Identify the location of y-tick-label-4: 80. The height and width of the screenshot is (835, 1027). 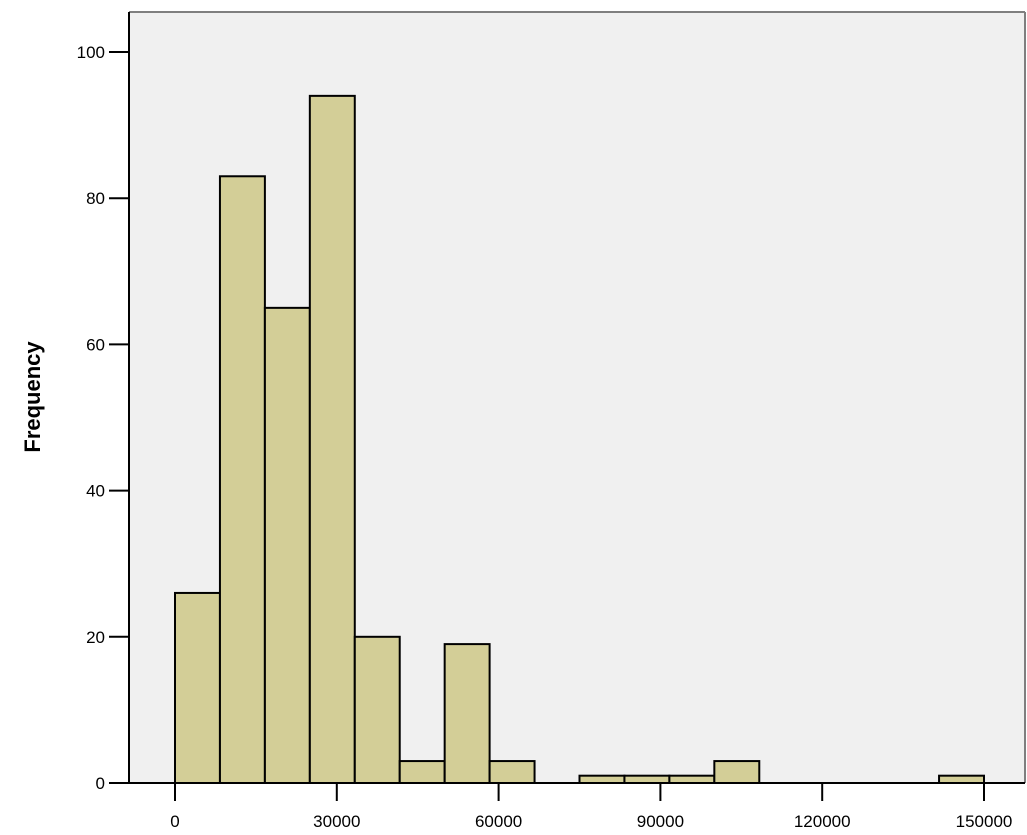
(95, 198).